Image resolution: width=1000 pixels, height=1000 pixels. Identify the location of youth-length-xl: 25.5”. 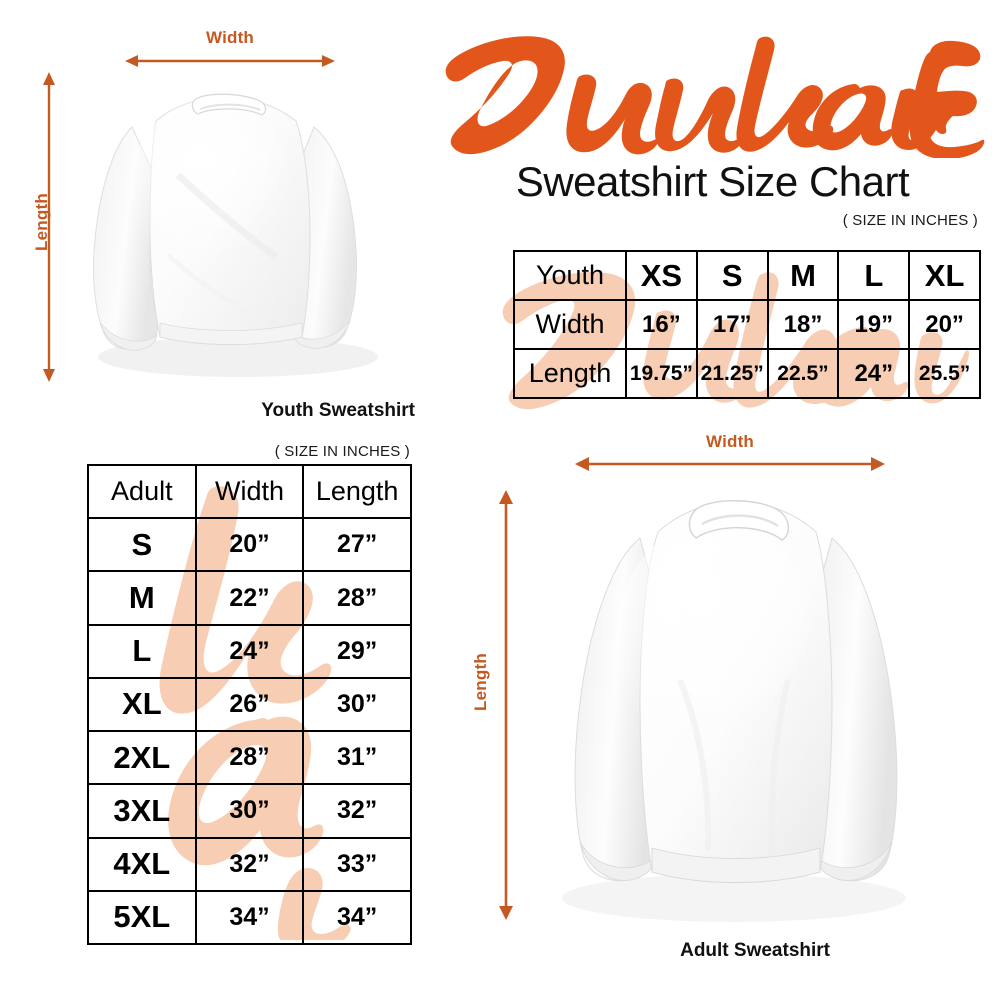
(944, 373).